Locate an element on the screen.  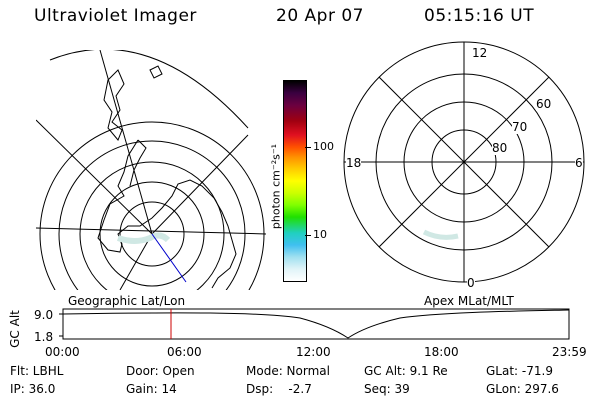
status-ip: IP: 36.0 is located at coordinates (33, 389).